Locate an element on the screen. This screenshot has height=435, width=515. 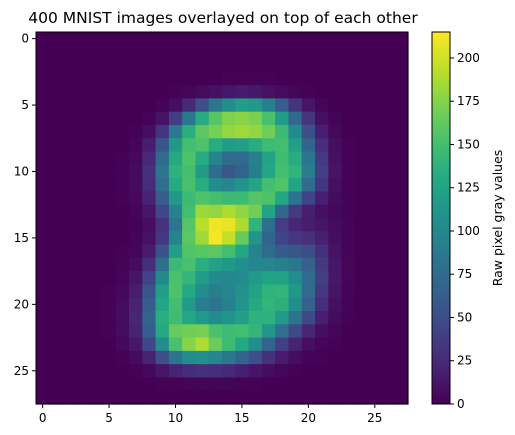
y-tick-label: 25 is located at coordinates (21, 371).